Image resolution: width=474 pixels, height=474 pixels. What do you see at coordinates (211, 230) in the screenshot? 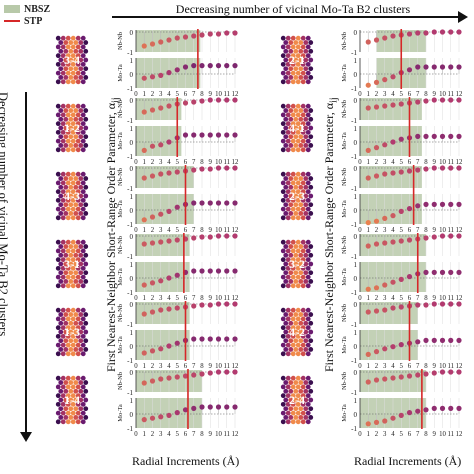
I see `x-tick-label: 9` at bounding box center [211, 230].